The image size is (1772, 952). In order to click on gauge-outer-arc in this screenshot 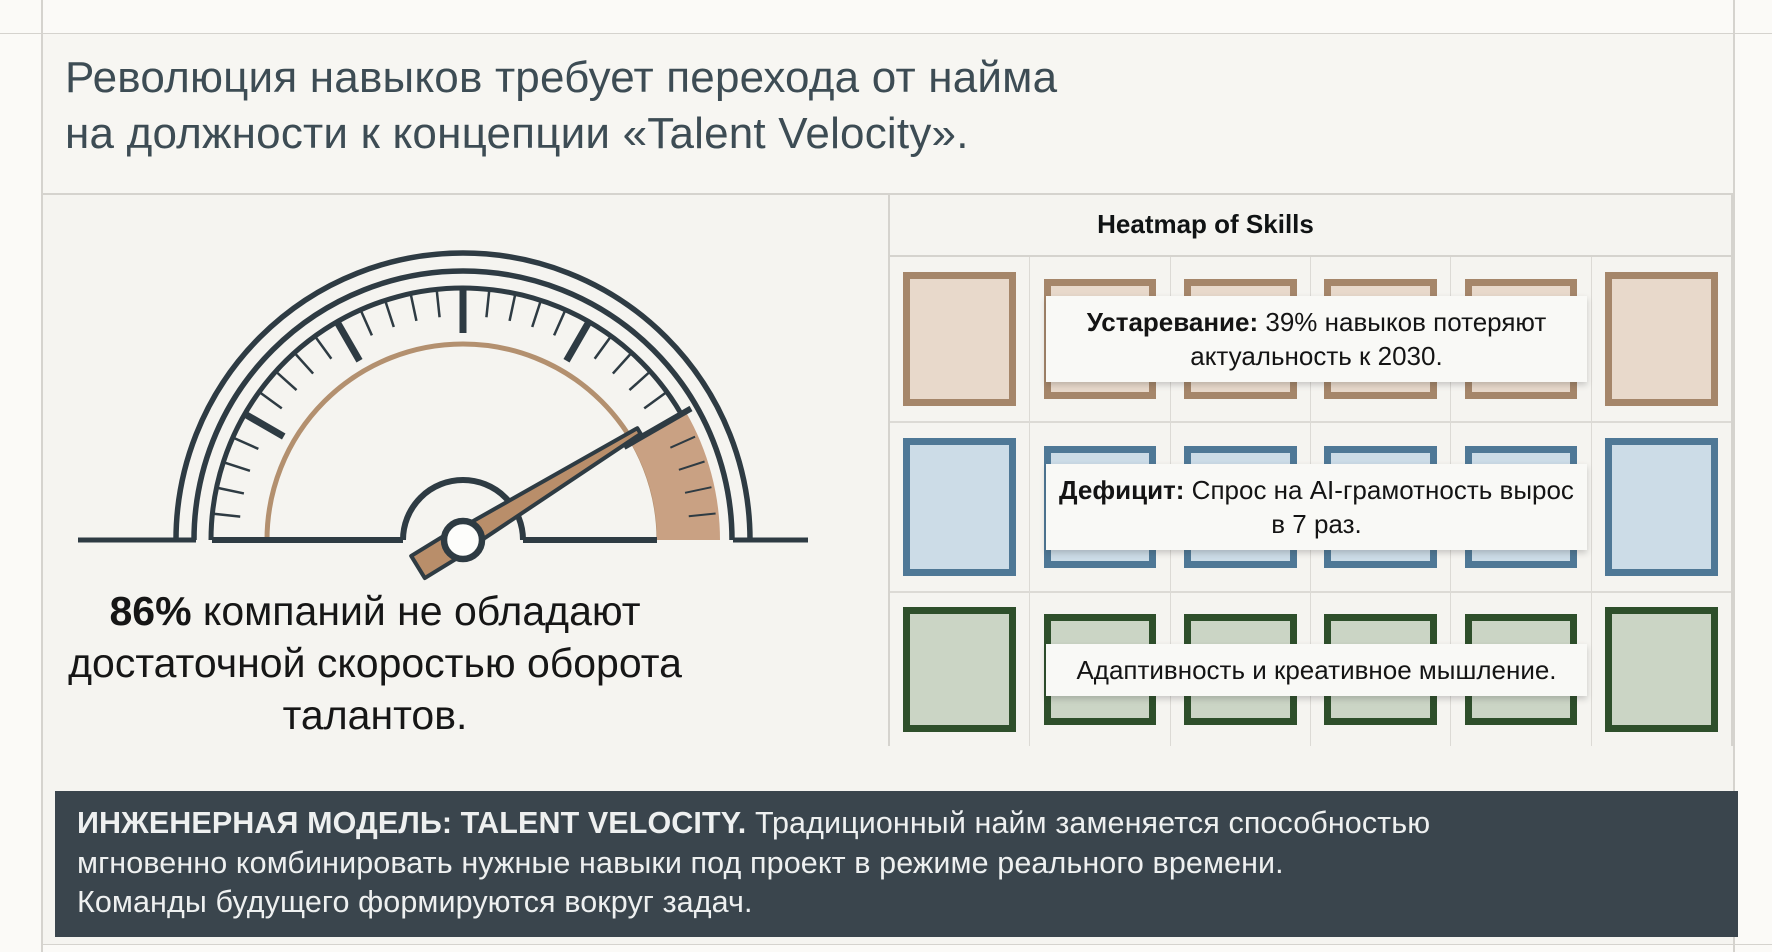, I will do `click(463, 395)`.